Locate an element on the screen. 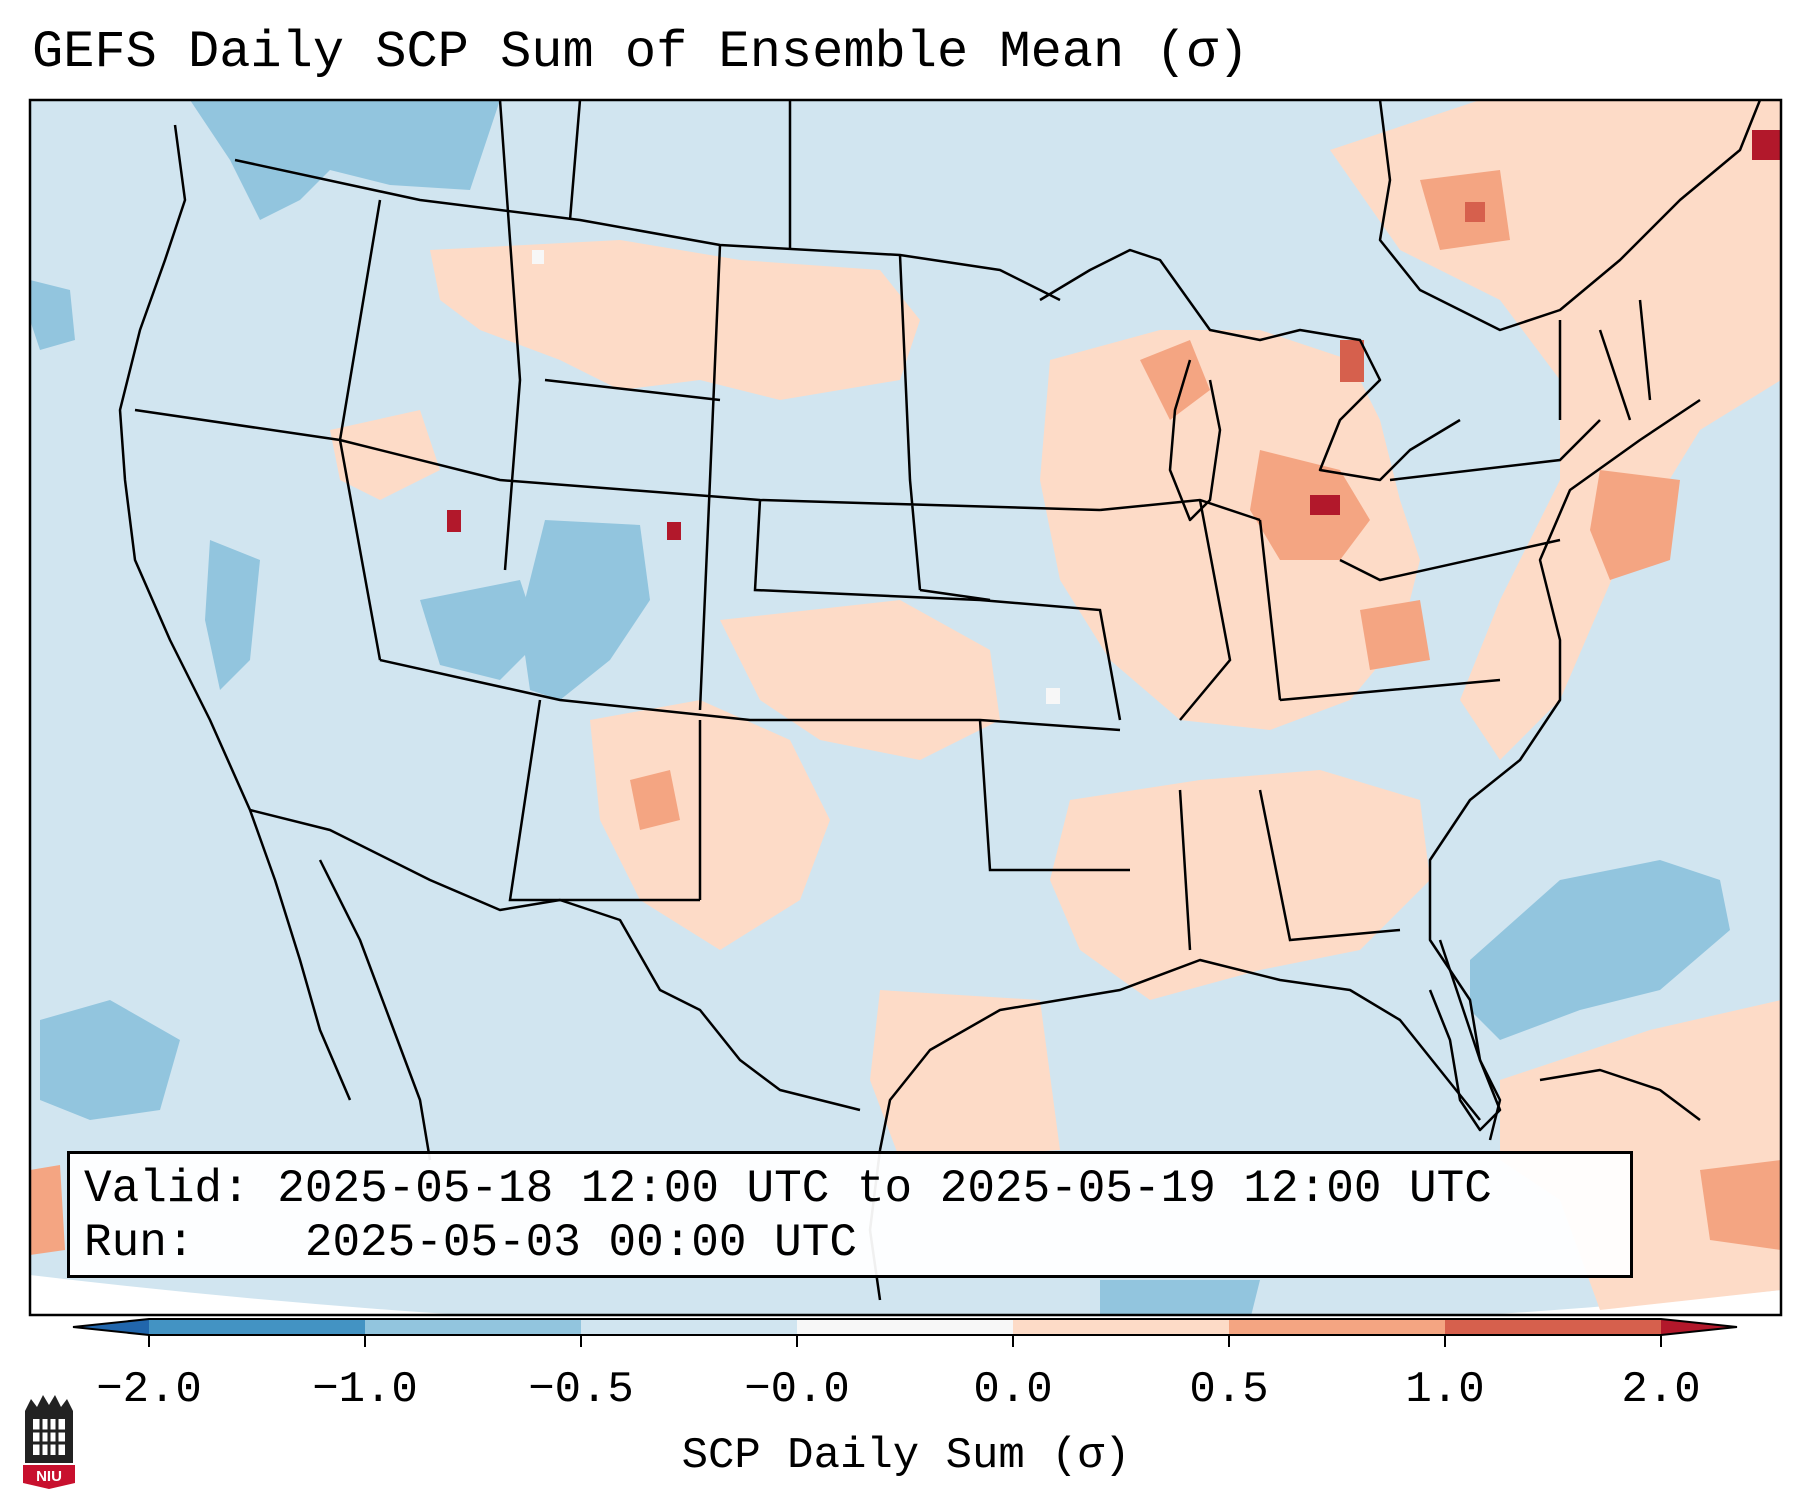  midwest-orange-region is located at coordinates (1230, 530).